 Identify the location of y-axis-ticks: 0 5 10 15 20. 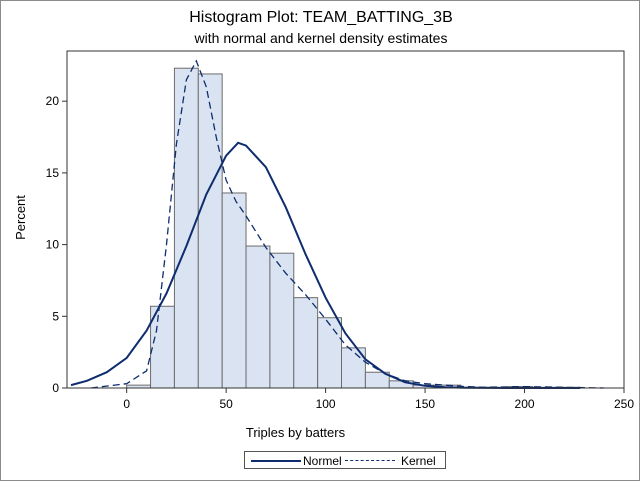
(56, 244).